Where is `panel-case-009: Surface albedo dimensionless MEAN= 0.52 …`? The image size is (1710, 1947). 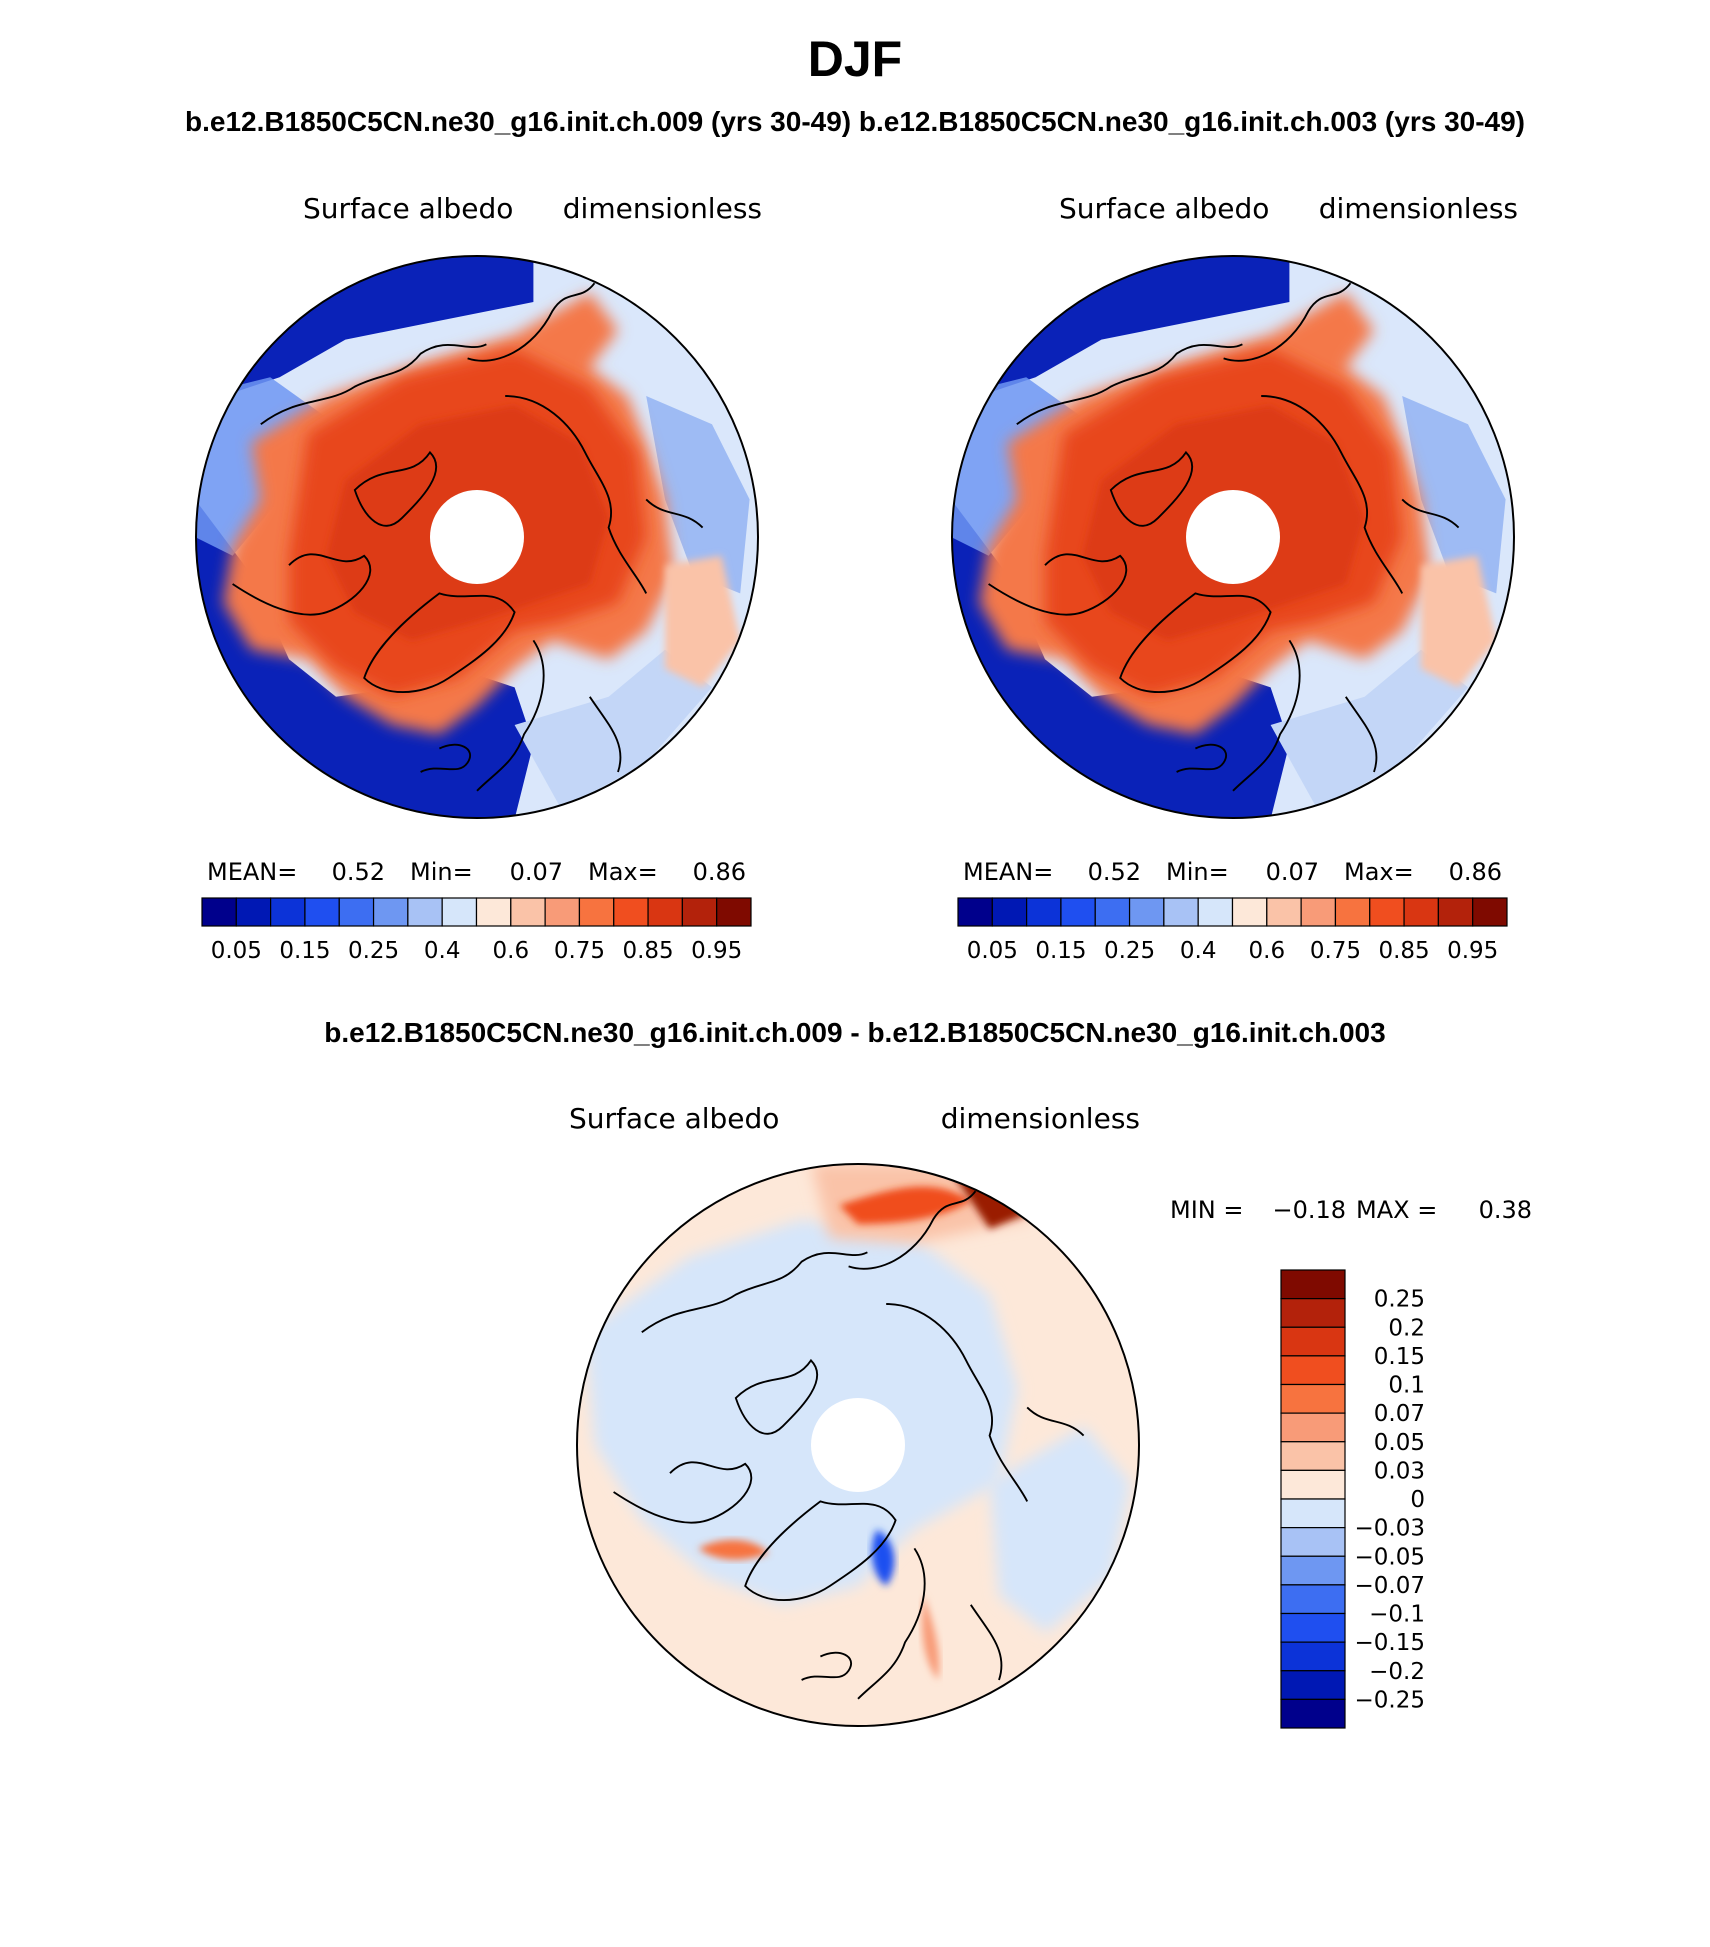 panel-case-009: Surface albedo dimensionless MEAN= 0.52 … is located at coordinates (478, 578).